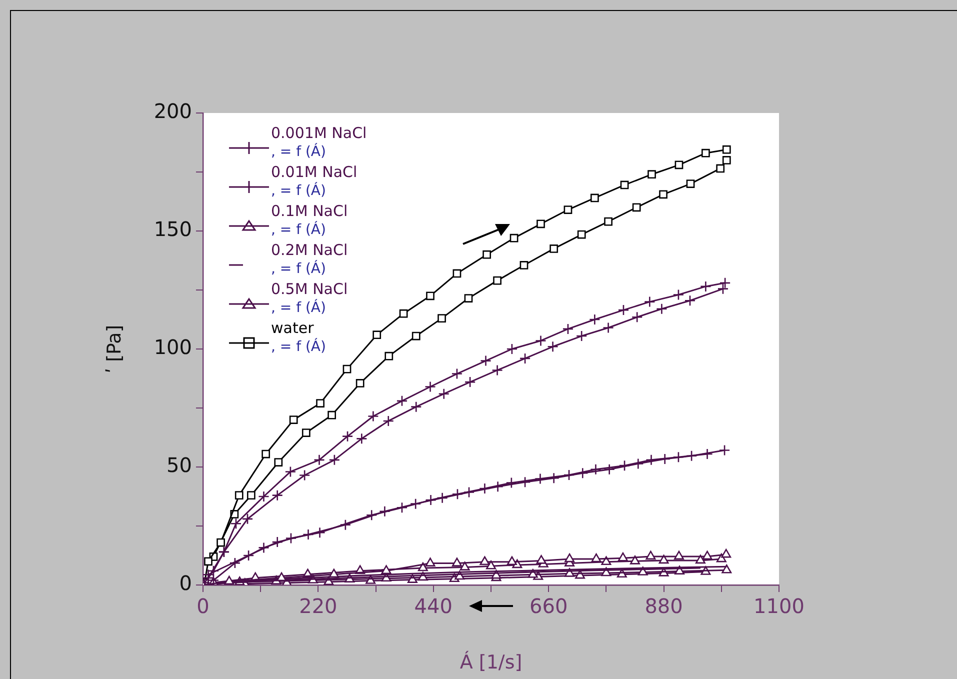 The image size is (957, 679). I want to click on legend-label: 0.001M NaCl , = f (Á), so click(319, 143).